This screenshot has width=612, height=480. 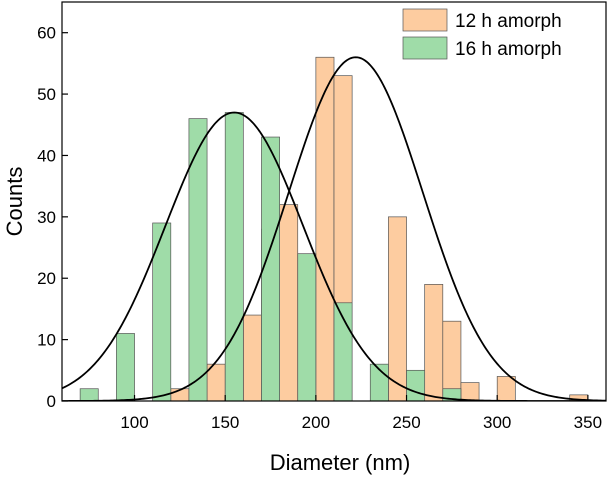 I want to click on legend-label-series-1: 16 h amorph, so click(x=508, y=49).